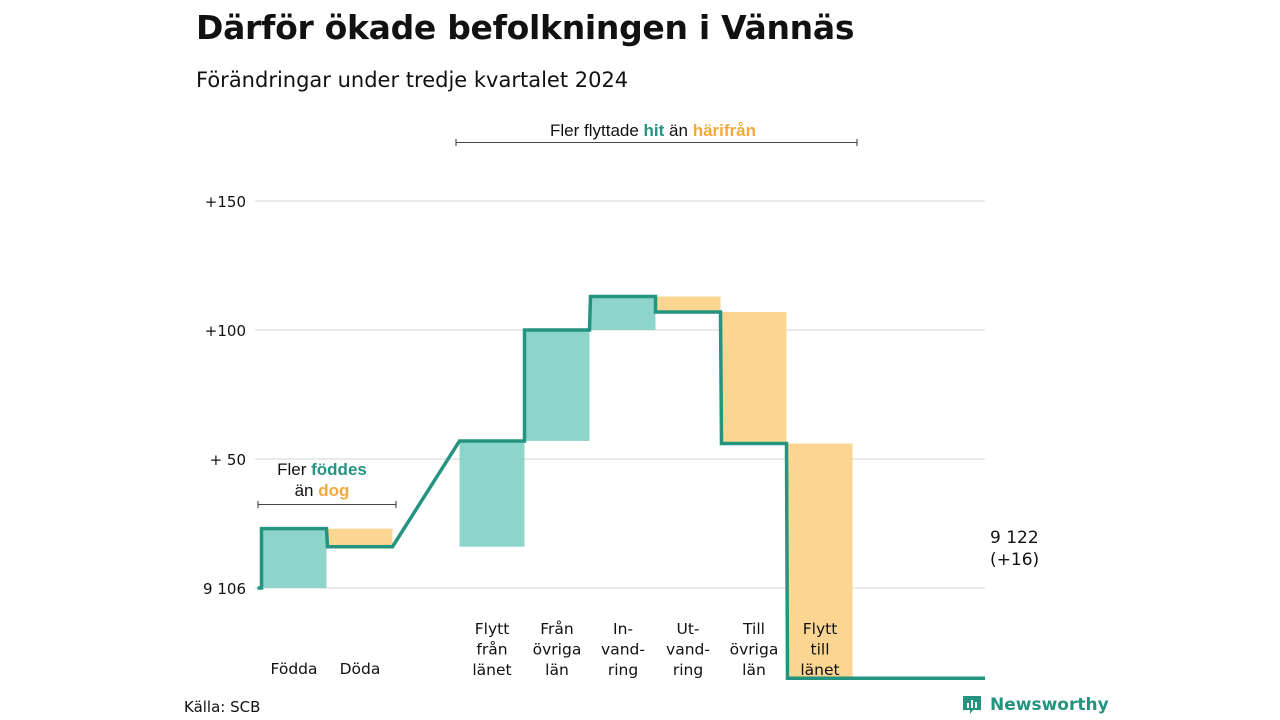 This screenshot has width=1280, height=720. Describe the element at coordinates (333, 490) in the screenshot. I see `annotation-part: dog` at that location.